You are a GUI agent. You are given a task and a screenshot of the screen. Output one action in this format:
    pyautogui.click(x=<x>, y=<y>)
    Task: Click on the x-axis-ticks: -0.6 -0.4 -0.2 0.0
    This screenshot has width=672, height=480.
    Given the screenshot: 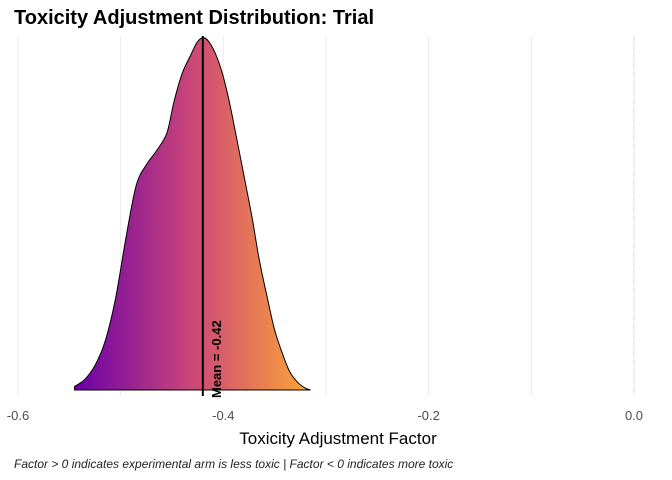 What is the action you would take?
    pyautogui.click(x=325, y=415)
    